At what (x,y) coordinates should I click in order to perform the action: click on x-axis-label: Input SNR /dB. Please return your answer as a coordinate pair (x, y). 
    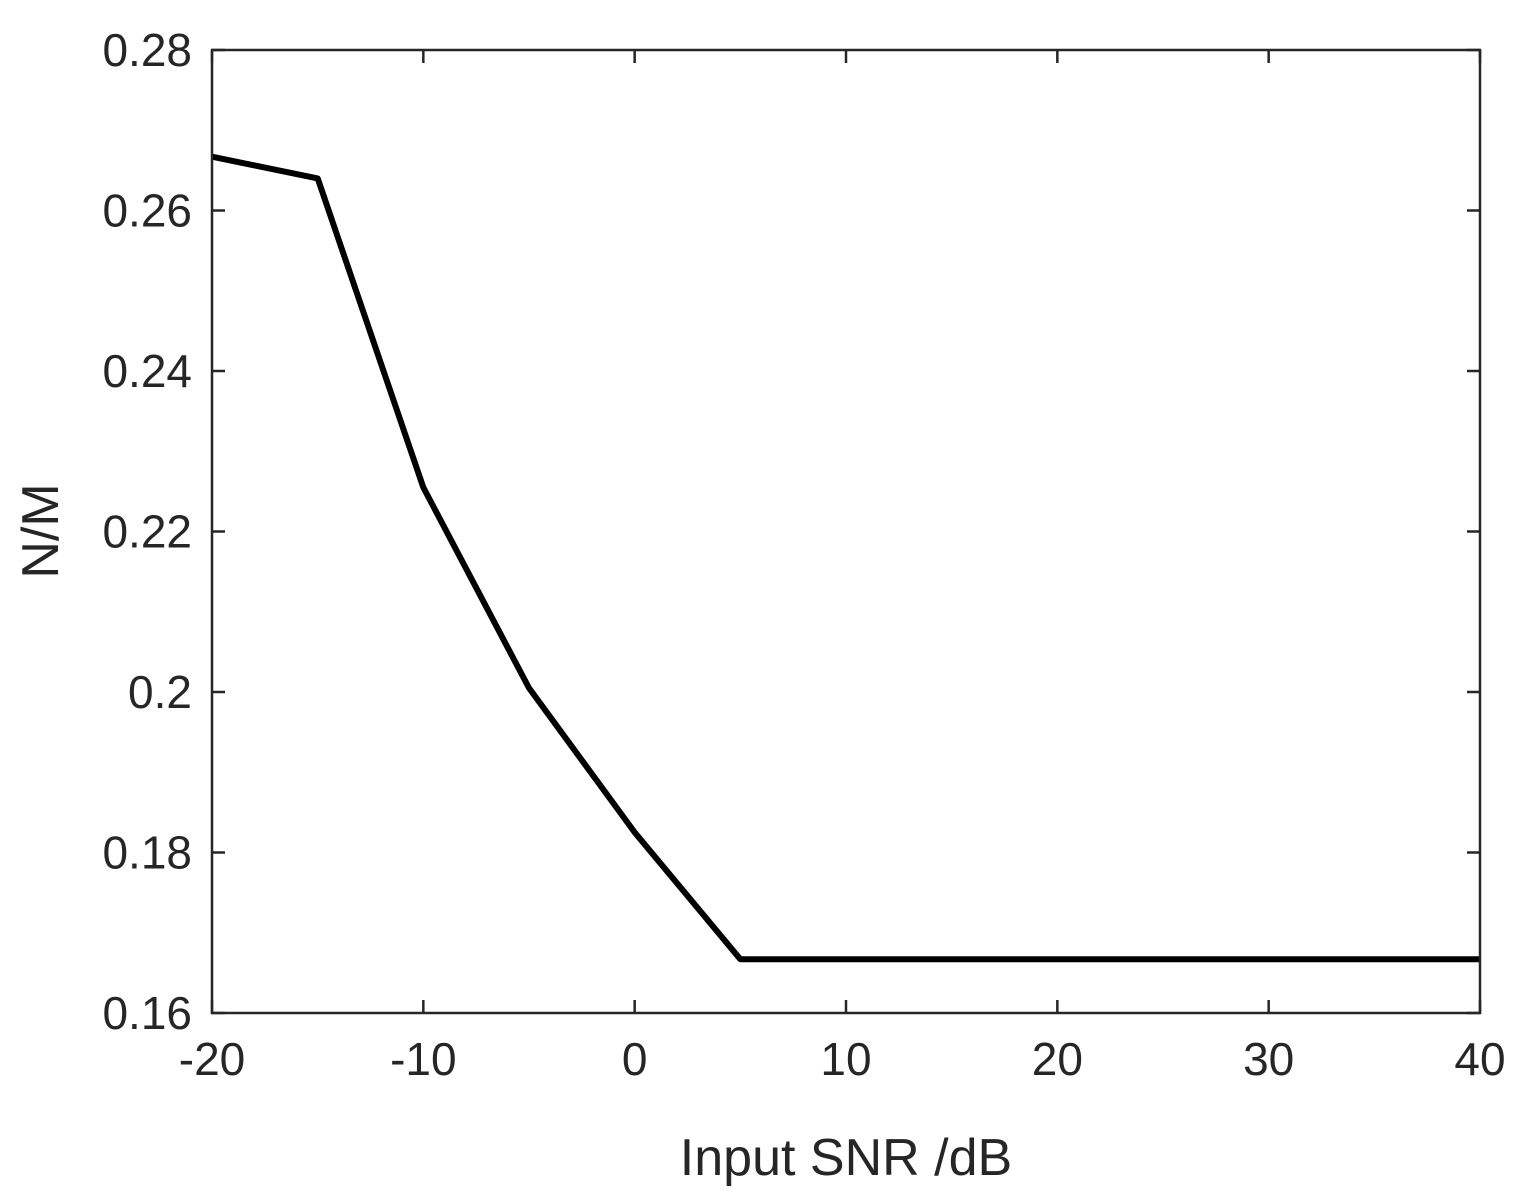
    Looking at the image, I should click on (846, 1158).